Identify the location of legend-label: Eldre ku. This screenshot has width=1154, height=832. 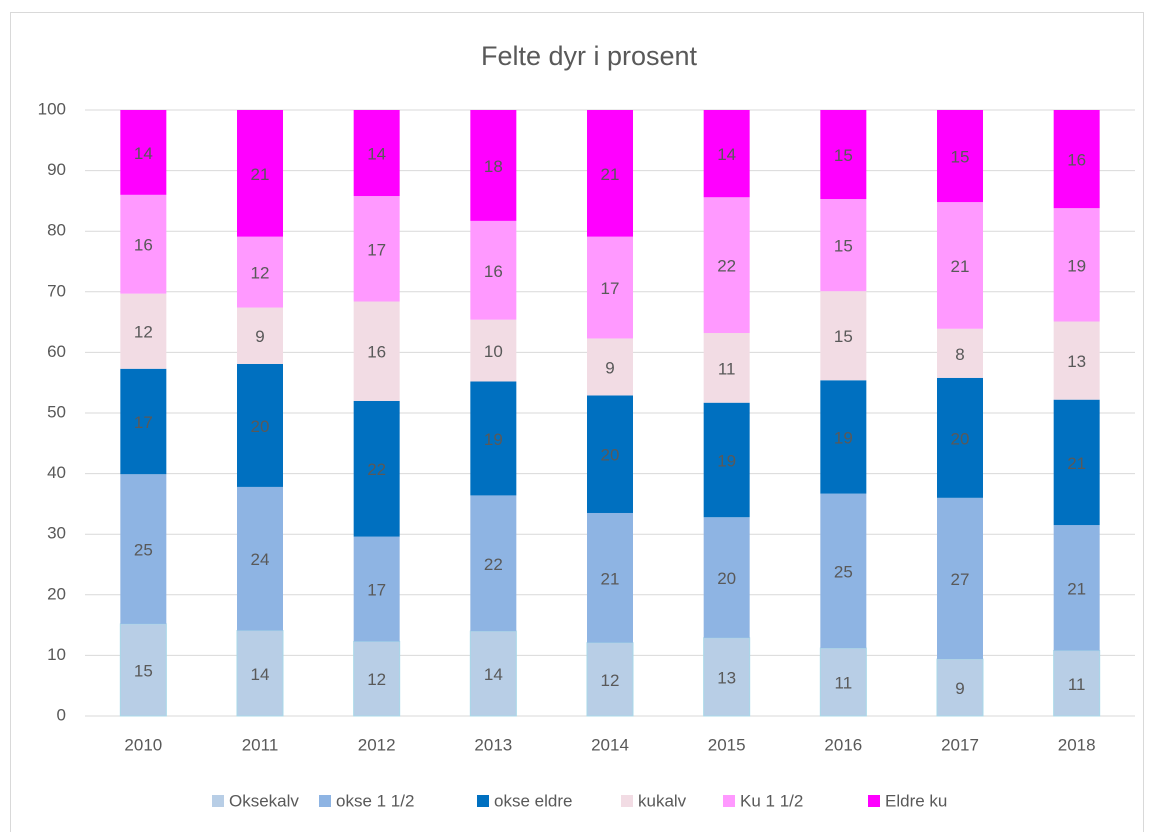
(916, 800).